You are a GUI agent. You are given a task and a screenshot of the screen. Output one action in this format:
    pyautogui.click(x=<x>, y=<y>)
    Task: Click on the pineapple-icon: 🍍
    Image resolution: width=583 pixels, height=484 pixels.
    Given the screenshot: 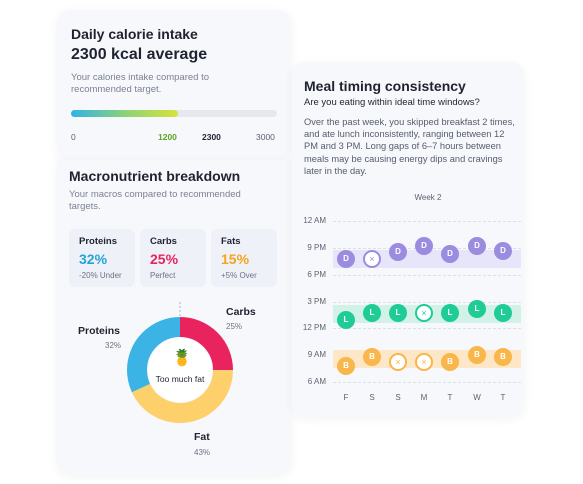 What is the action you would take?
    pyautogui.click(x=182, y=358)
    